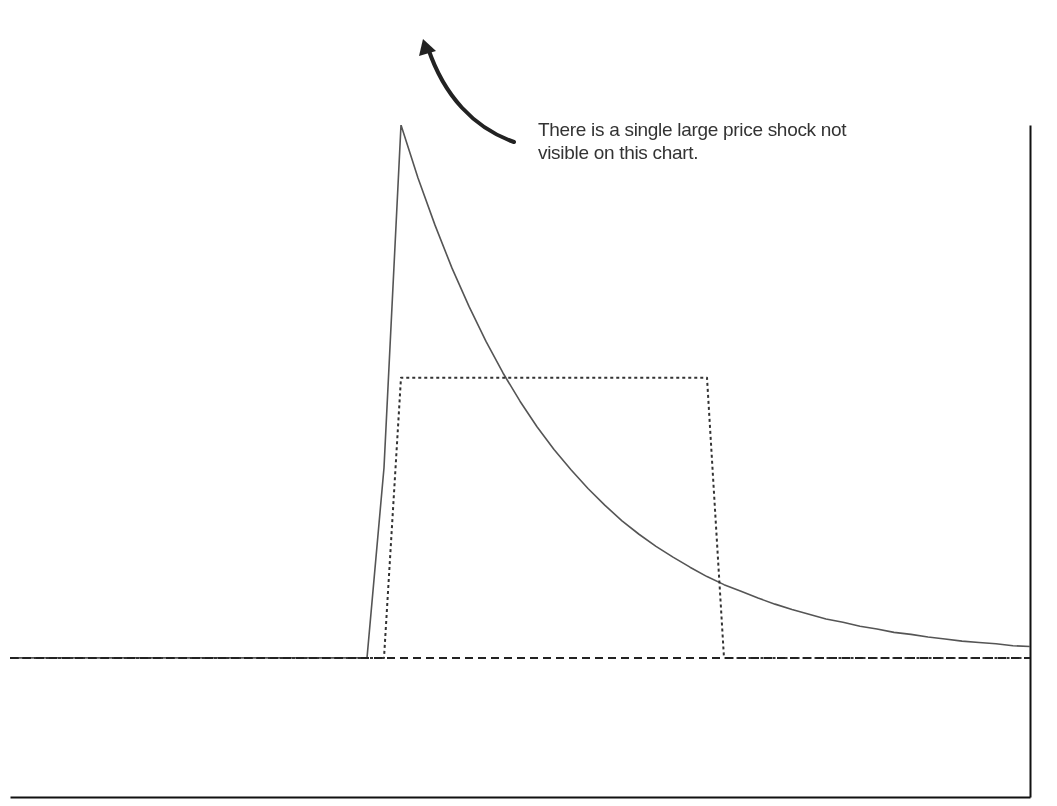 The width and height of the screenshot is (1057, 806). I want to click on annotation: There is a single large price shock not visible on this chart., so click(693, 141).